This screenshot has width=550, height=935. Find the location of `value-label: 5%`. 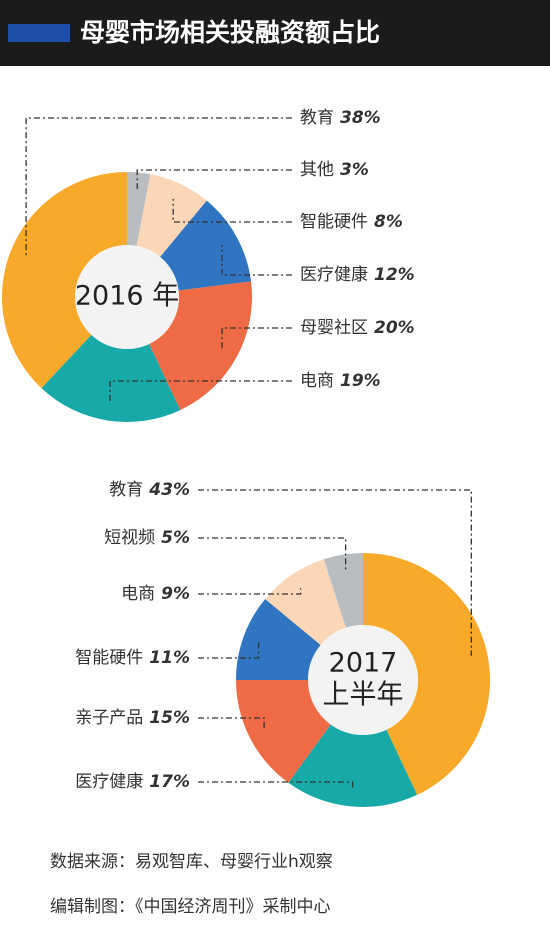

value-label: 5% is located at coordinates (175, 538).